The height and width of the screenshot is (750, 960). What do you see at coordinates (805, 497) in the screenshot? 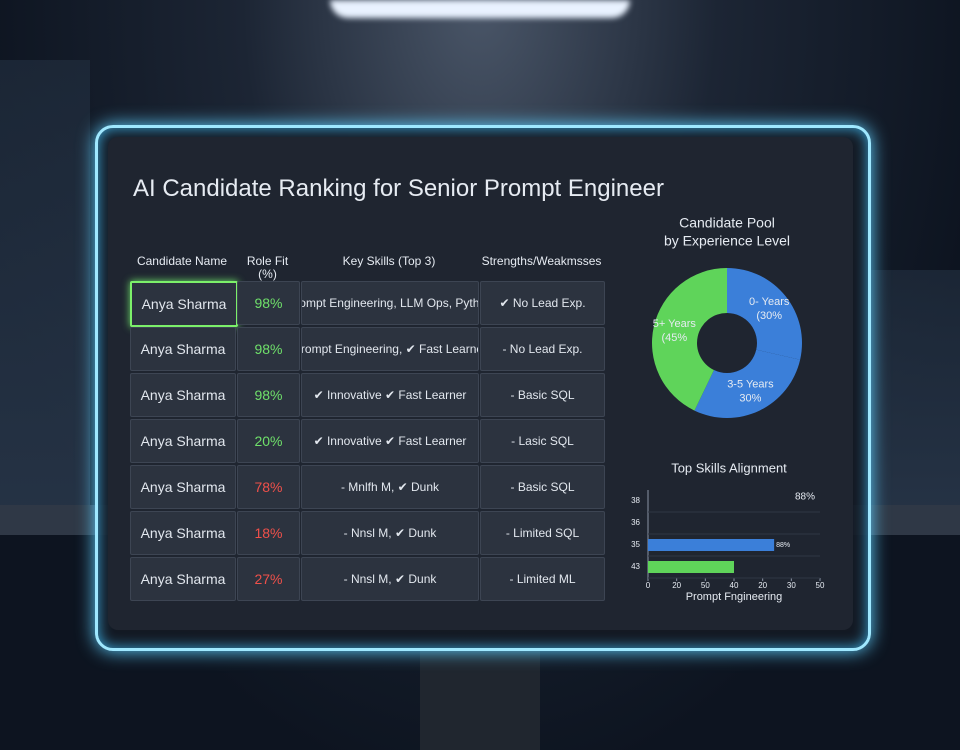
I see `annotation: 88%` at bounding box center [805, 497].